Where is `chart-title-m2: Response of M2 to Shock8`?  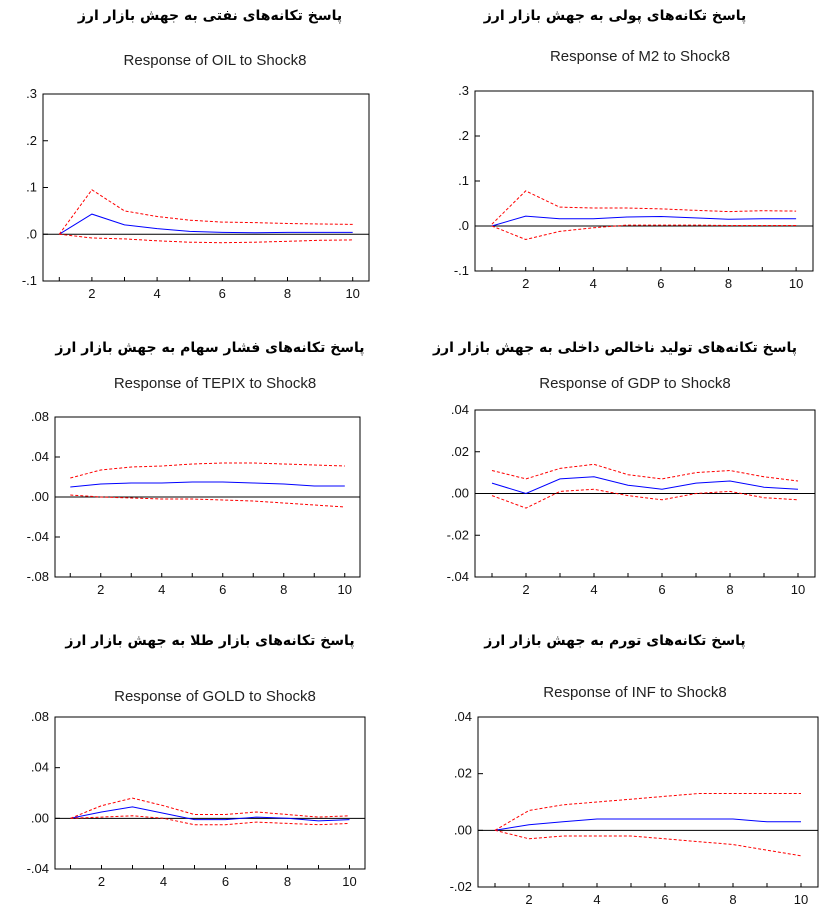 chart-title-m2: Response of M2 to Shock8 is located at coordinates (640, 56).